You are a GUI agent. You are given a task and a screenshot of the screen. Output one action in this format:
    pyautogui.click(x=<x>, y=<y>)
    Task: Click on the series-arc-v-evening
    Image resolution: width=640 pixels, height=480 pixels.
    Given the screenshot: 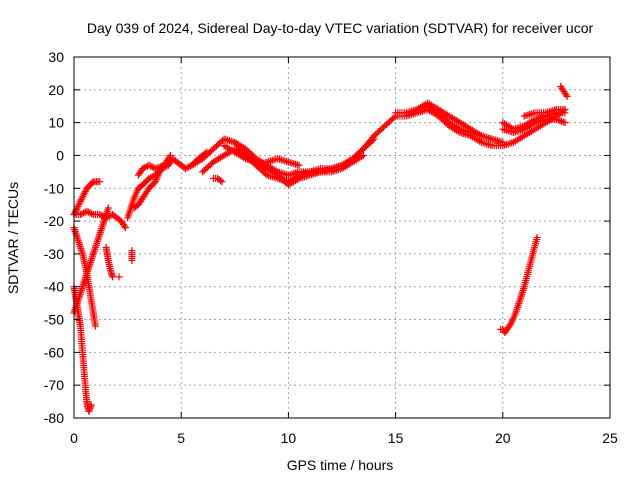 What is the action you would take?
    pyautogui.click(x=544, y=113)
    